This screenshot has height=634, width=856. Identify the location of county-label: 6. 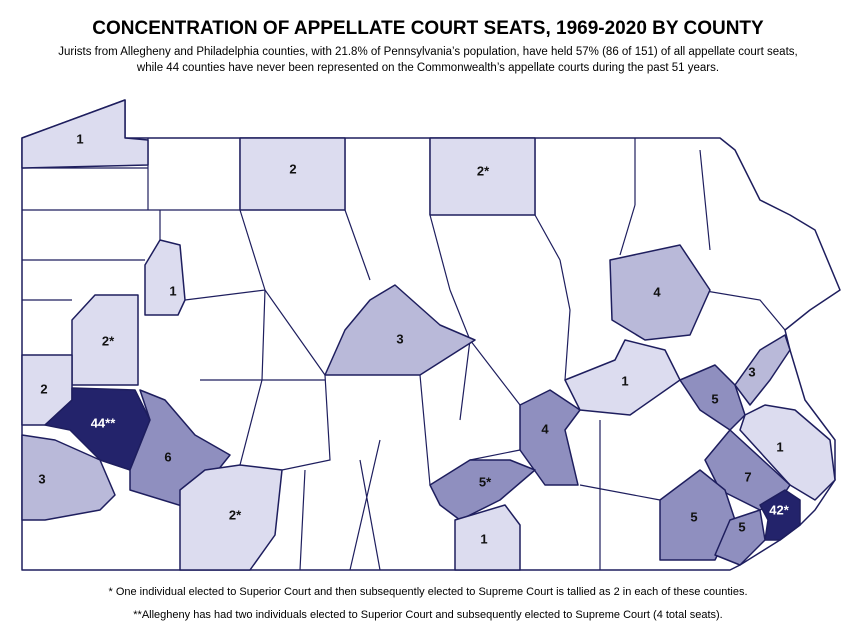
(167, 456).